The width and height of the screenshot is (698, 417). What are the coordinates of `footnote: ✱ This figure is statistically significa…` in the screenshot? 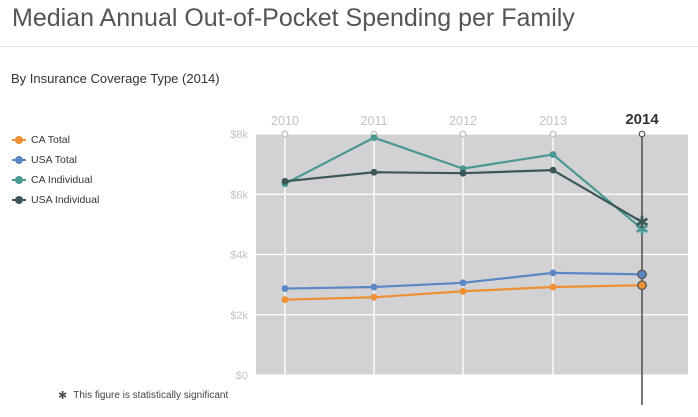 It's located at (143, 395).